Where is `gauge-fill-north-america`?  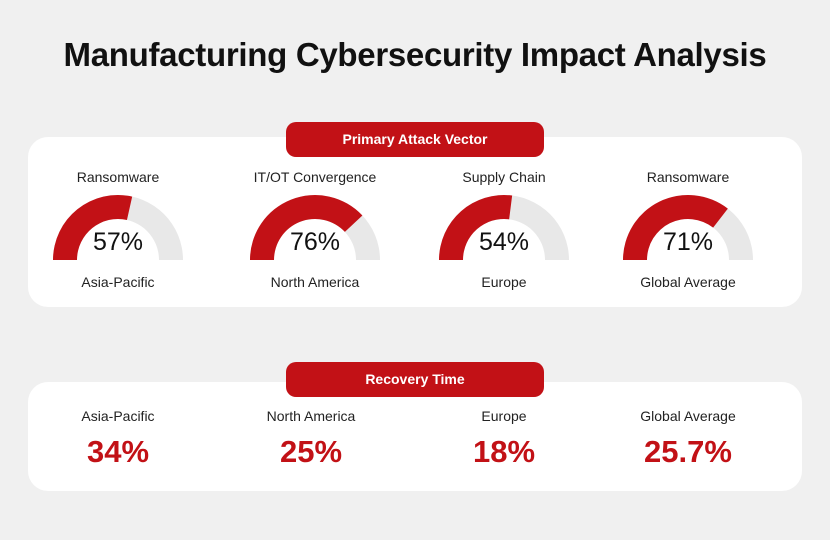 gauge-fill-north-america is located at coordinates (306, 227).